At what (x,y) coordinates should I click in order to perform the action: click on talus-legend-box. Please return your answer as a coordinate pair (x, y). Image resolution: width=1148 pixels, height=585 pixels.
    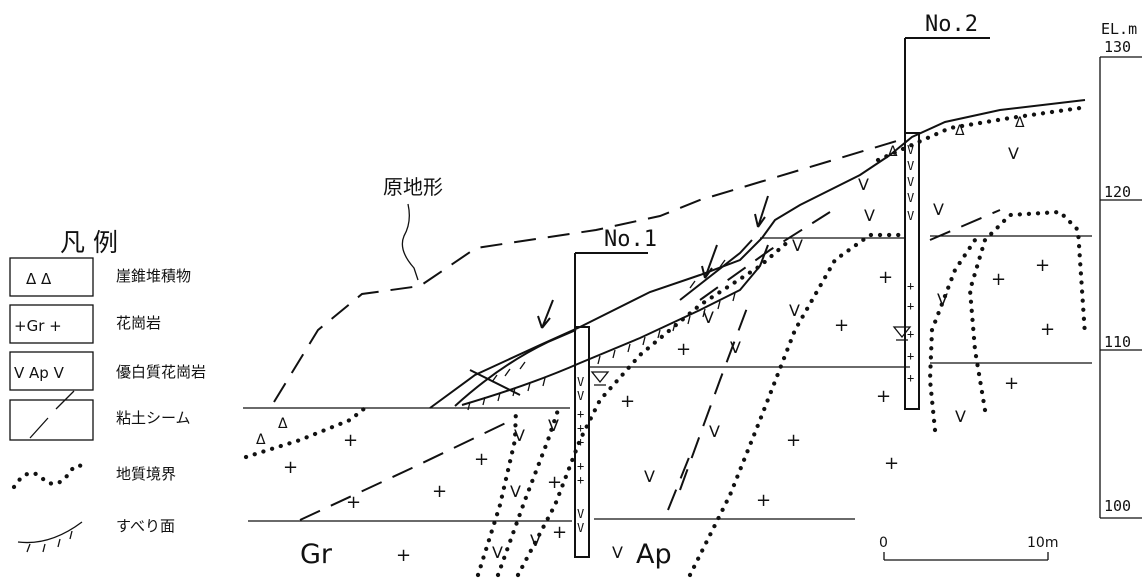
    Looking at the image, I should click on (51, 277).